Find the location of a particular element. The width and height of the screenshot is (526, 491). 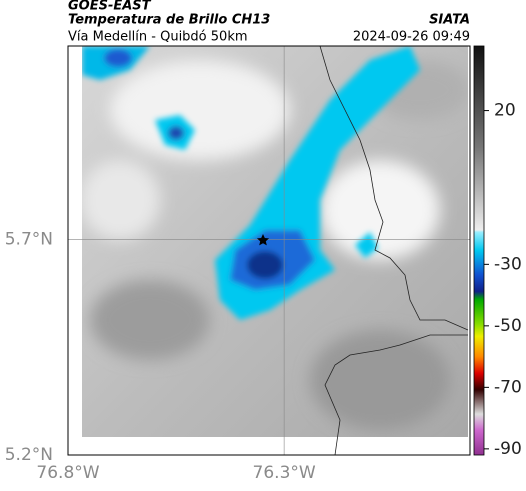

lat-tick-label: 5.2°N is located at coordinates (29, 455).